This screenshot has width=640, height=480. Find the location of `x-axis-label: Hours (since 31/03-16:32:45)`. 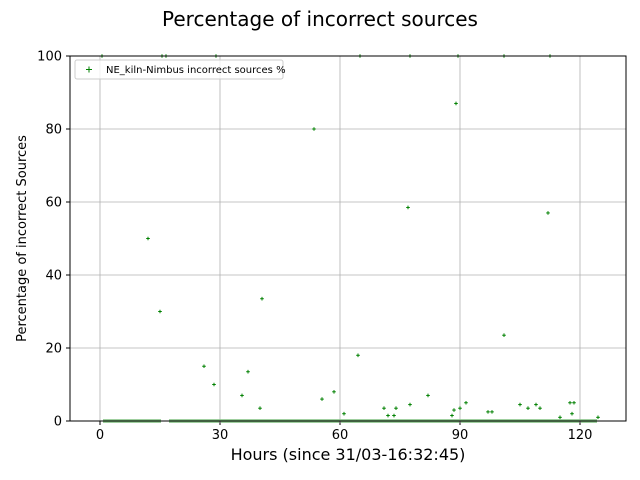

x-axis-label: Hours (since 31/03-16:32:45) is located at coordinates (348, 454).